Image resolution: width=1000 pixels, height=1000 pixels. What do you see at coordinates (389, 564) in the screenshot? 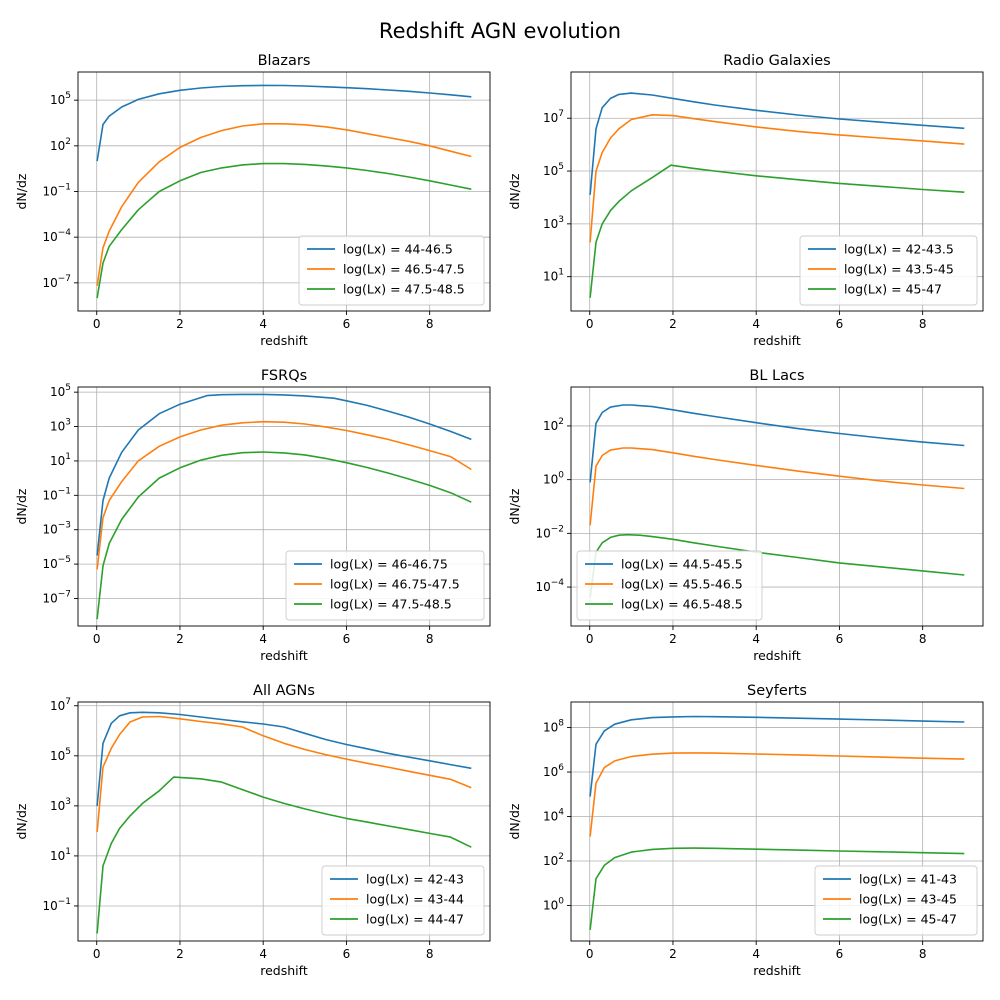
I see `legend-entry: log(Lx) = 46-46.75` at bounding box center [389, 564].